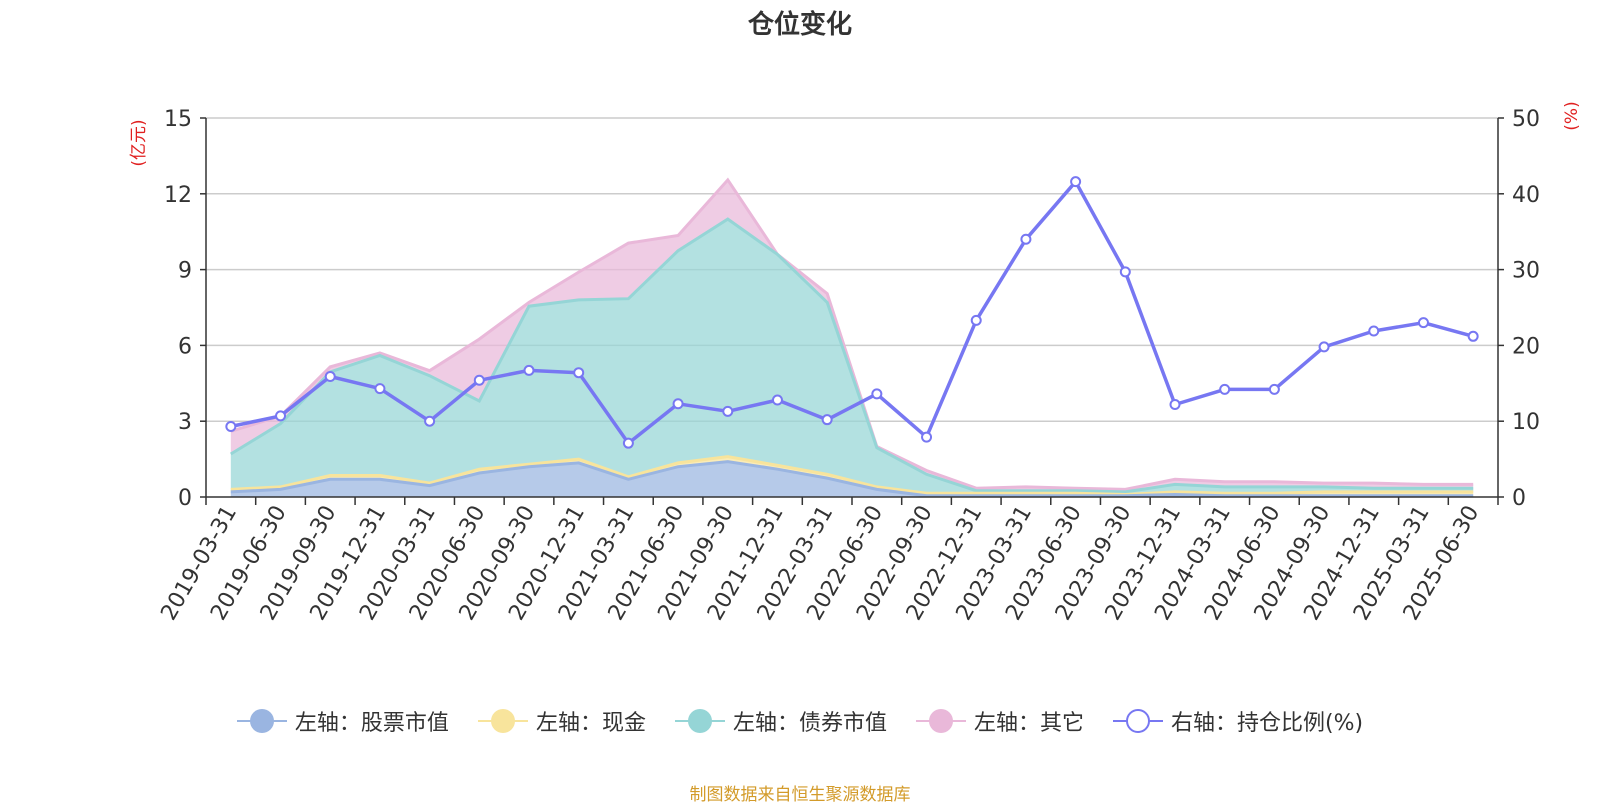 The height and width of the screenshot is (805, 1600). What do you see at coordinates (1519, 498) in the screenshot?
I see `y-right-tick-label: 0` at bounding box center [1519, 498].